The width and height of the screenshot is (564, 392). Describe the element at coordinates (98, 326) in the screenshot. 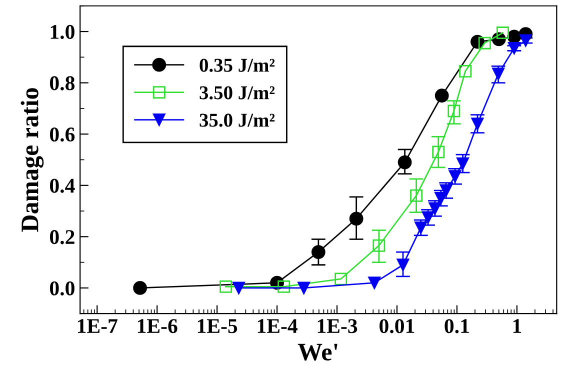

I see `x-tick-label: 1E-7` at that location.